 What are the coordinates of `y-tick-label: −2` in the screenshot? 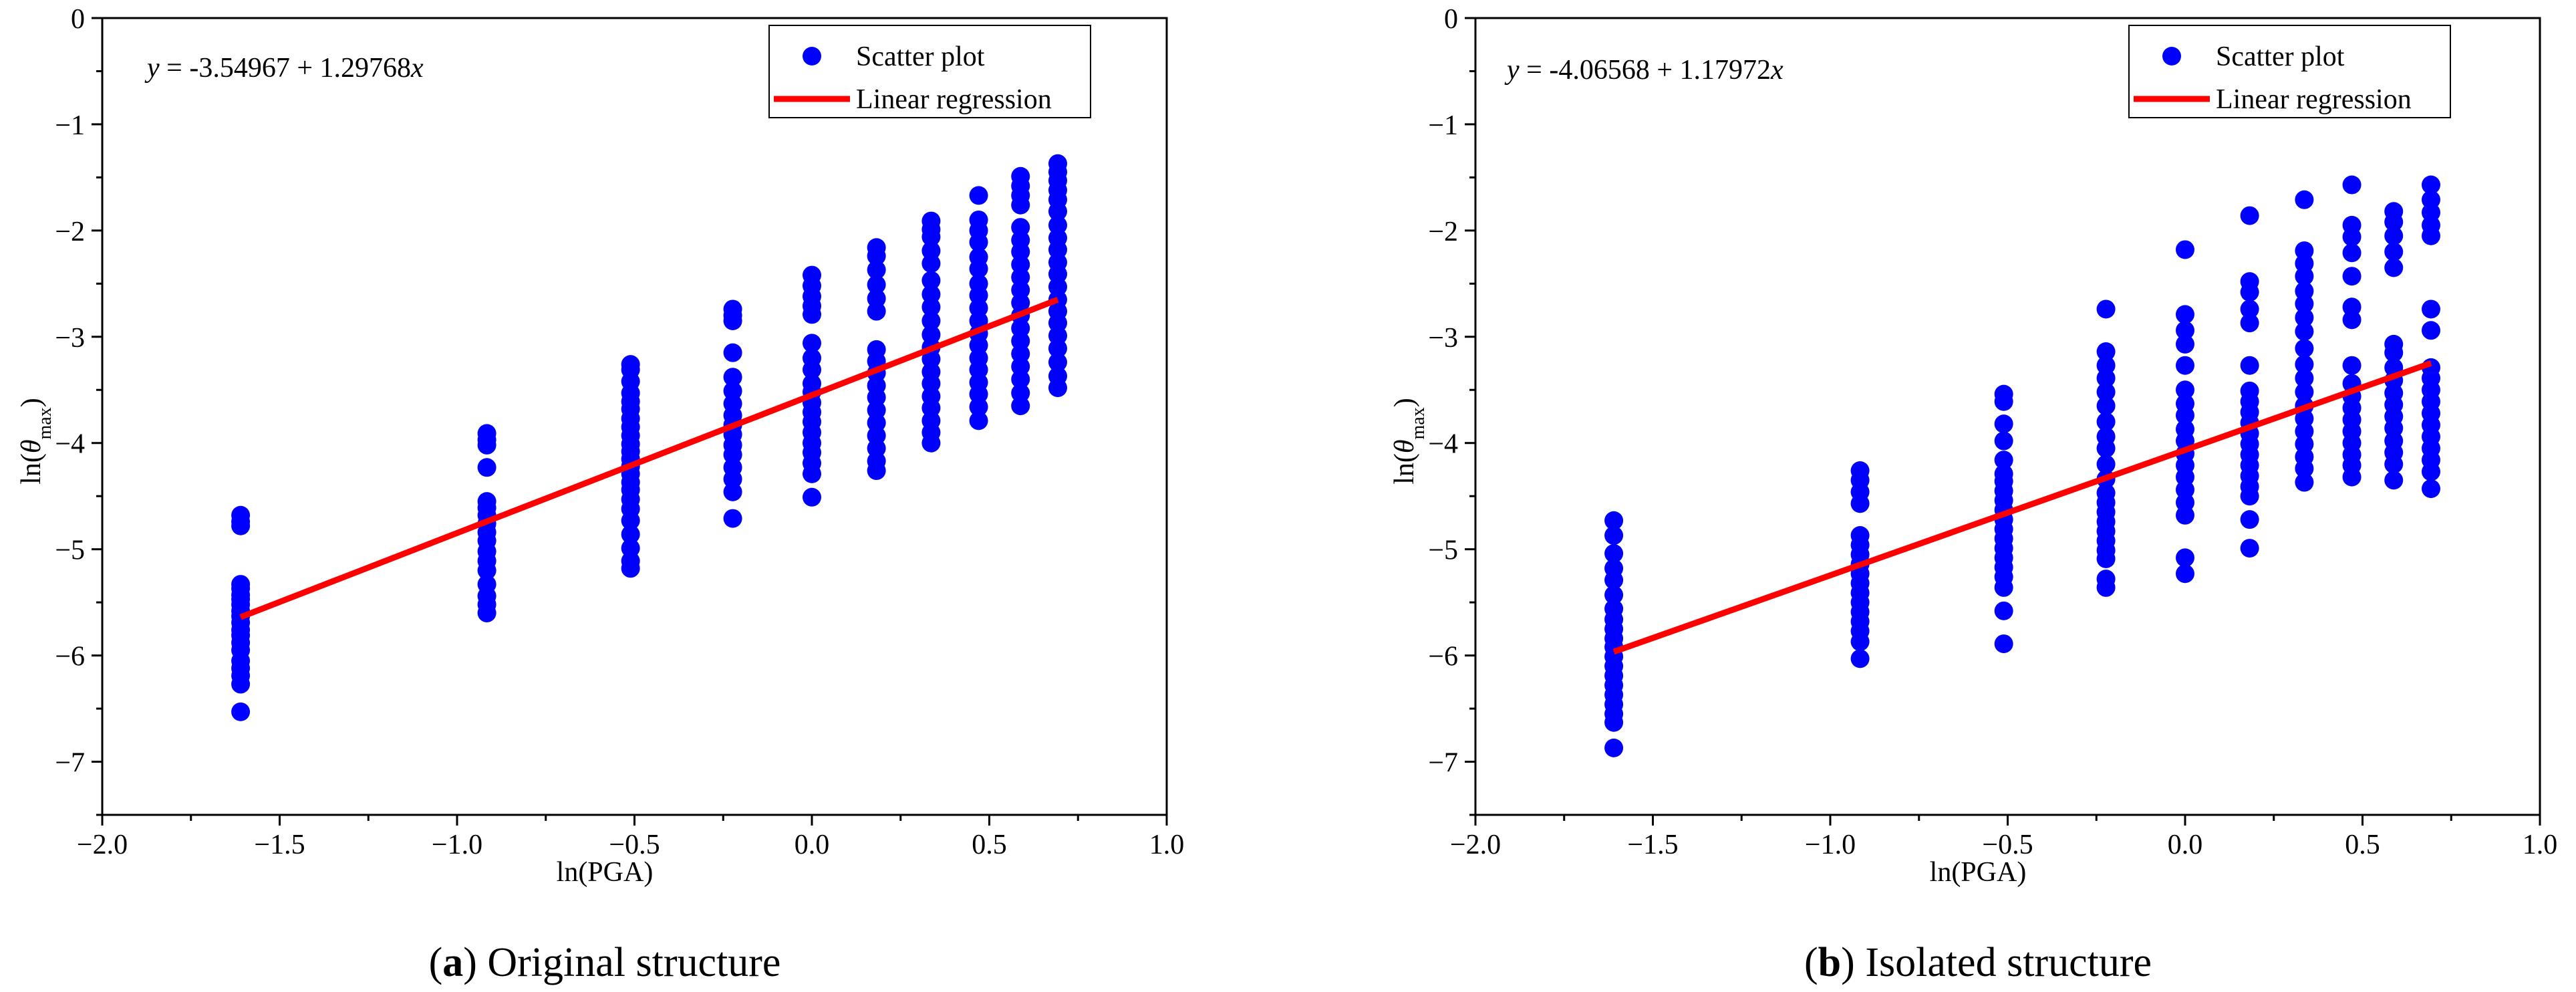 It's located at (1443, 232).